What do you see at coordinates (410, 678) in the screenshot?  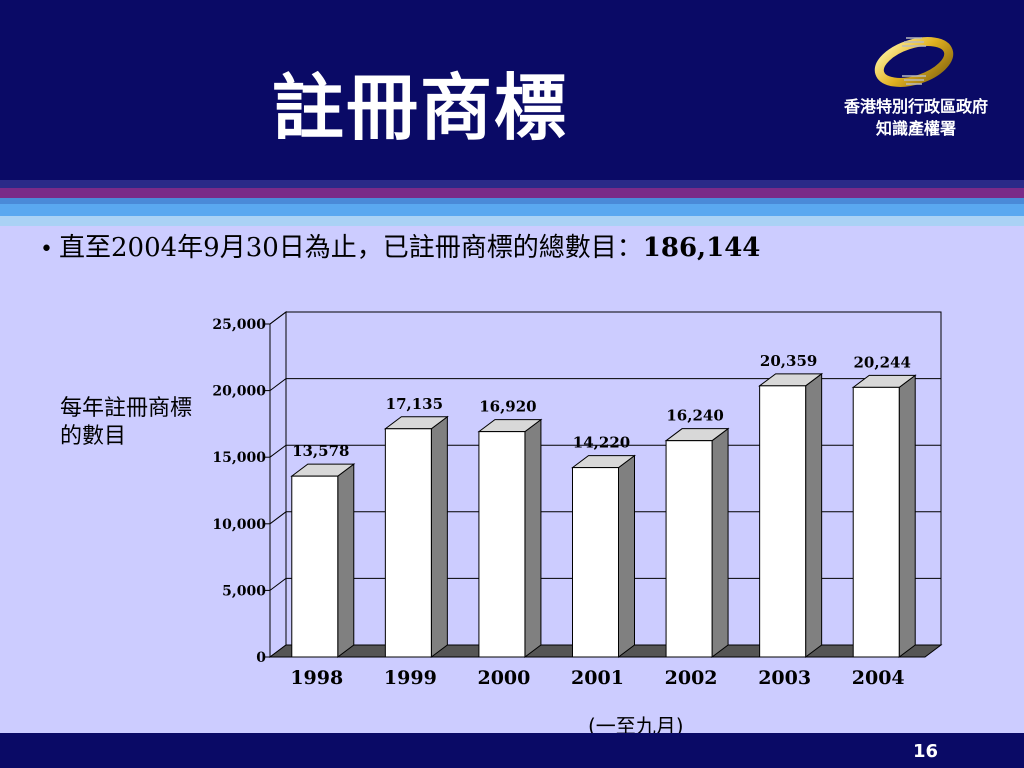 I see `x-tick-label: 1999` at bounding box center [410, 678].